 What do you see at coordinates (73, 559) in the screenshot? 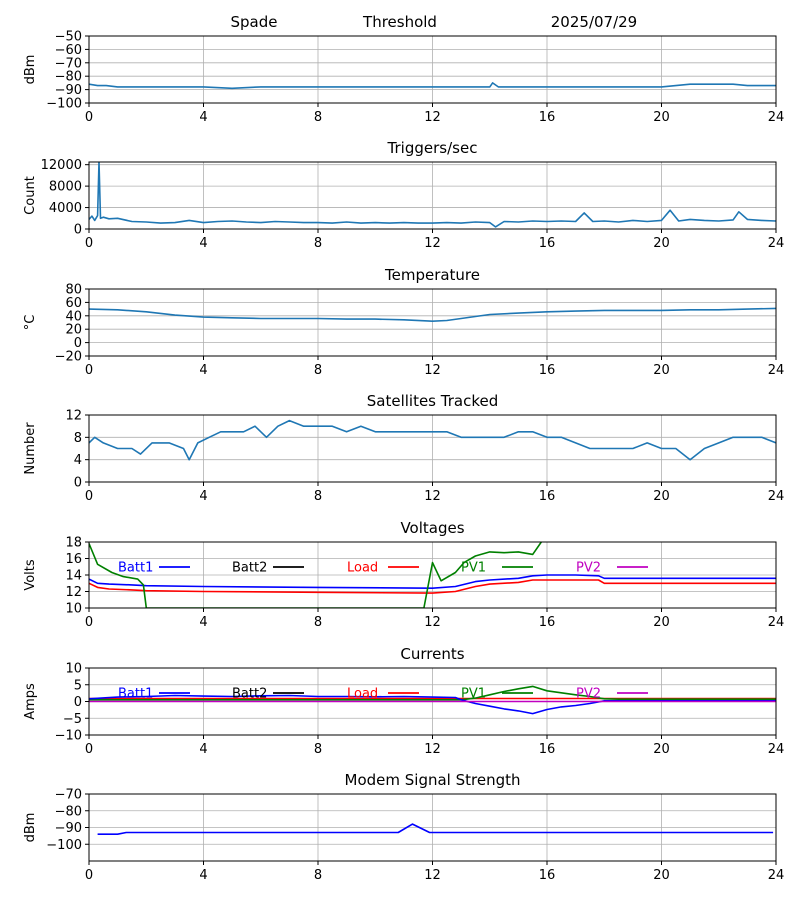
I see `y-tick-label: 16` at bounding box center [73, 559].